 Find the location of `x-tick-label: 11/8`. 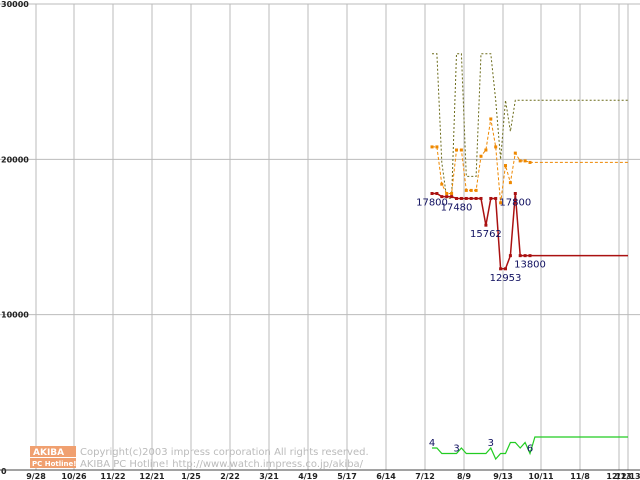

x-tick-label: 11/8 is located at coordinates (580, 476).